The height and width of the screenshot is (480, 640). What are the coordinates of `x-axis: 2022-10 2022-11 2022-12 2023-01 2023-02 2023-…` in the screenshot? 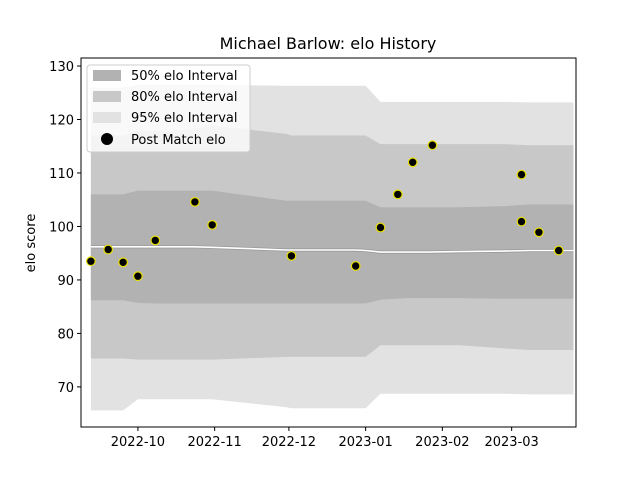 It's located at (325, 438).